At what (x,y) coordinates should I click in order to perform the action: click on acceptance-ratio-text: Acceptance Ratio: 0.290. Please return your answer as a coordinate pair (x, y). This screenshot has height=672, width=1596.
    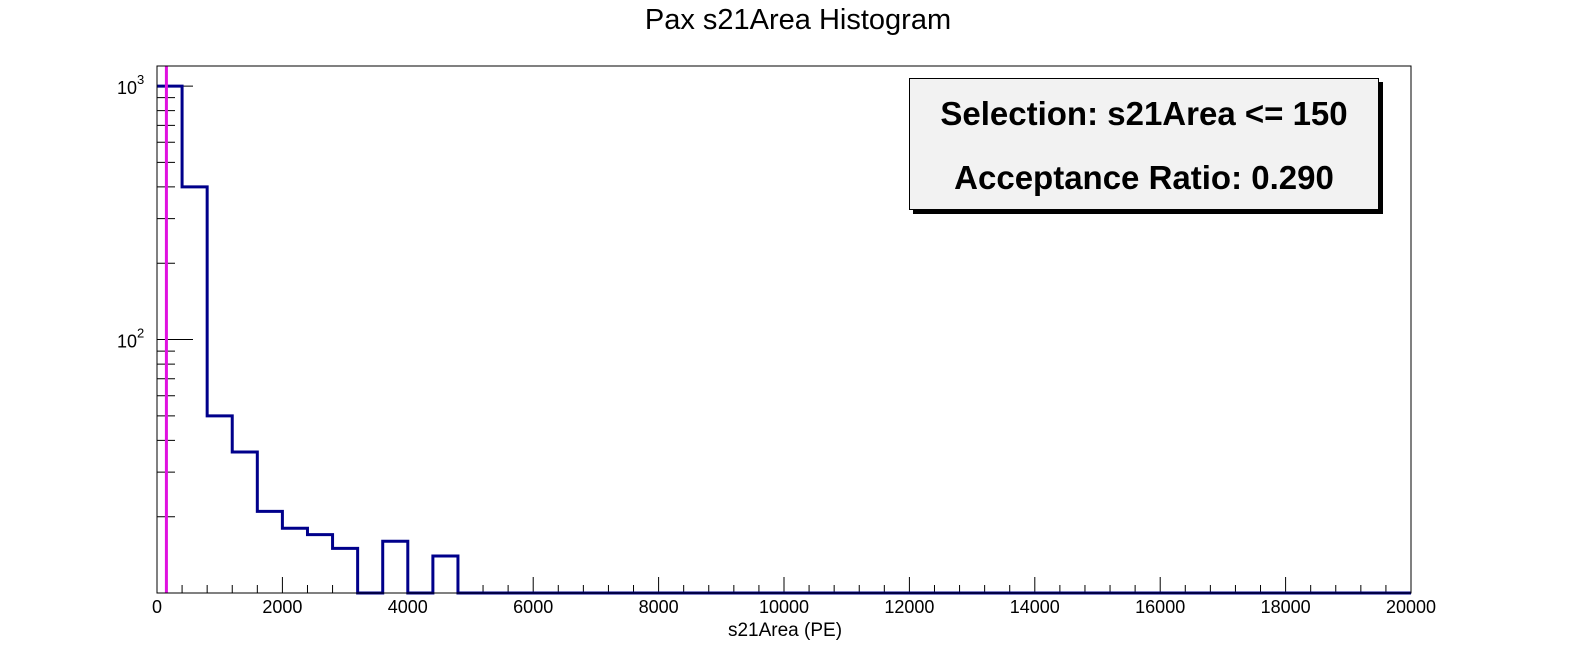
    Looking at the image, I should click on (1144, 177).